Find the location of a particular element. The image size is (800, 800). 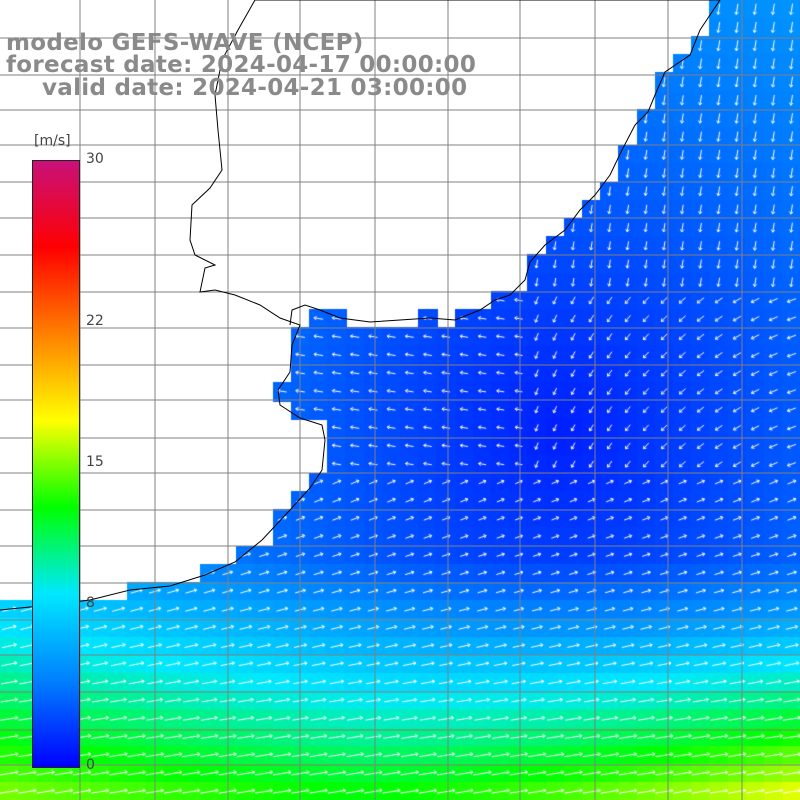

colorbar-tick-label: 30 is located at coordinates (95, 159).